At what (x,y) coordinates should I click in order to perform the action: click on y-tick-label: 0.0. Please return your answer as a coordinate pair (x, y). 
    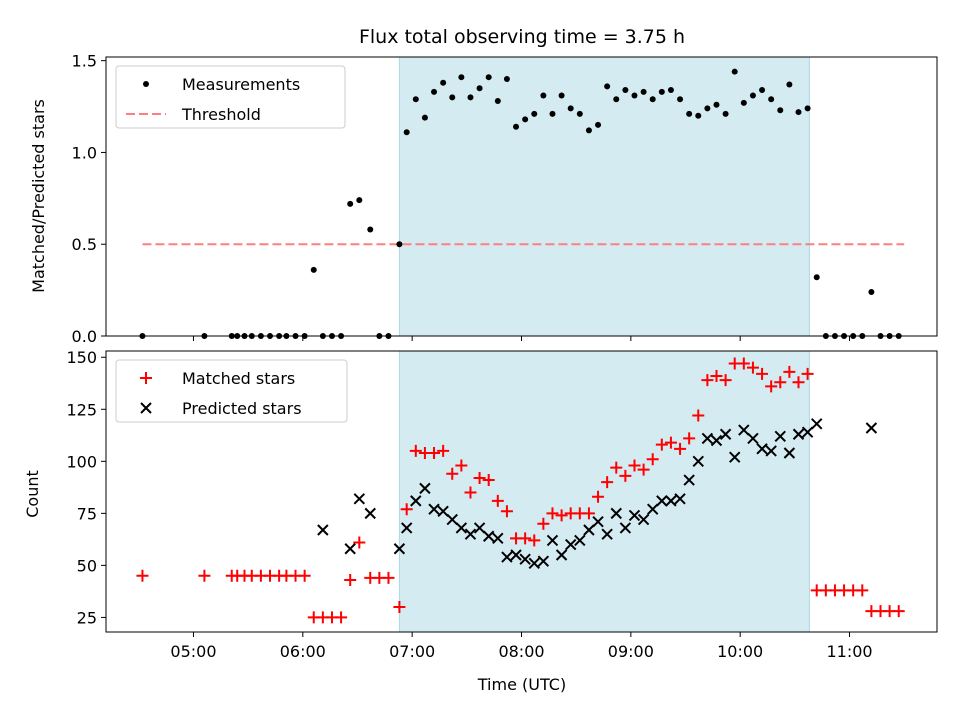
    Looking at the image, I should click on (84, 336).